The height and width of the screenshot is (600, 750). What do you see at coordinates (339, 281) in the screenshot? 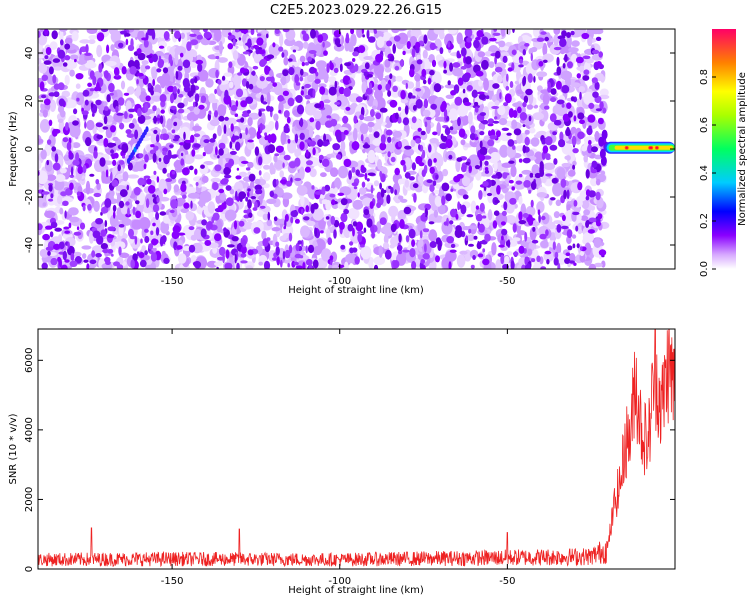
I see `x-tick-label: -100` at bounding box center [339, 281].